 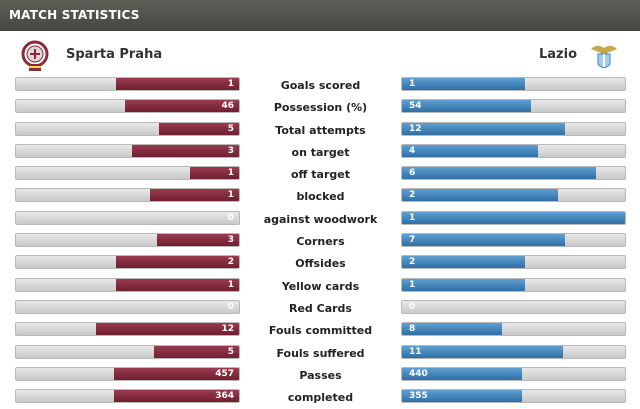 I want to click on home-stat-value: 2, so click(x=177, y=262).